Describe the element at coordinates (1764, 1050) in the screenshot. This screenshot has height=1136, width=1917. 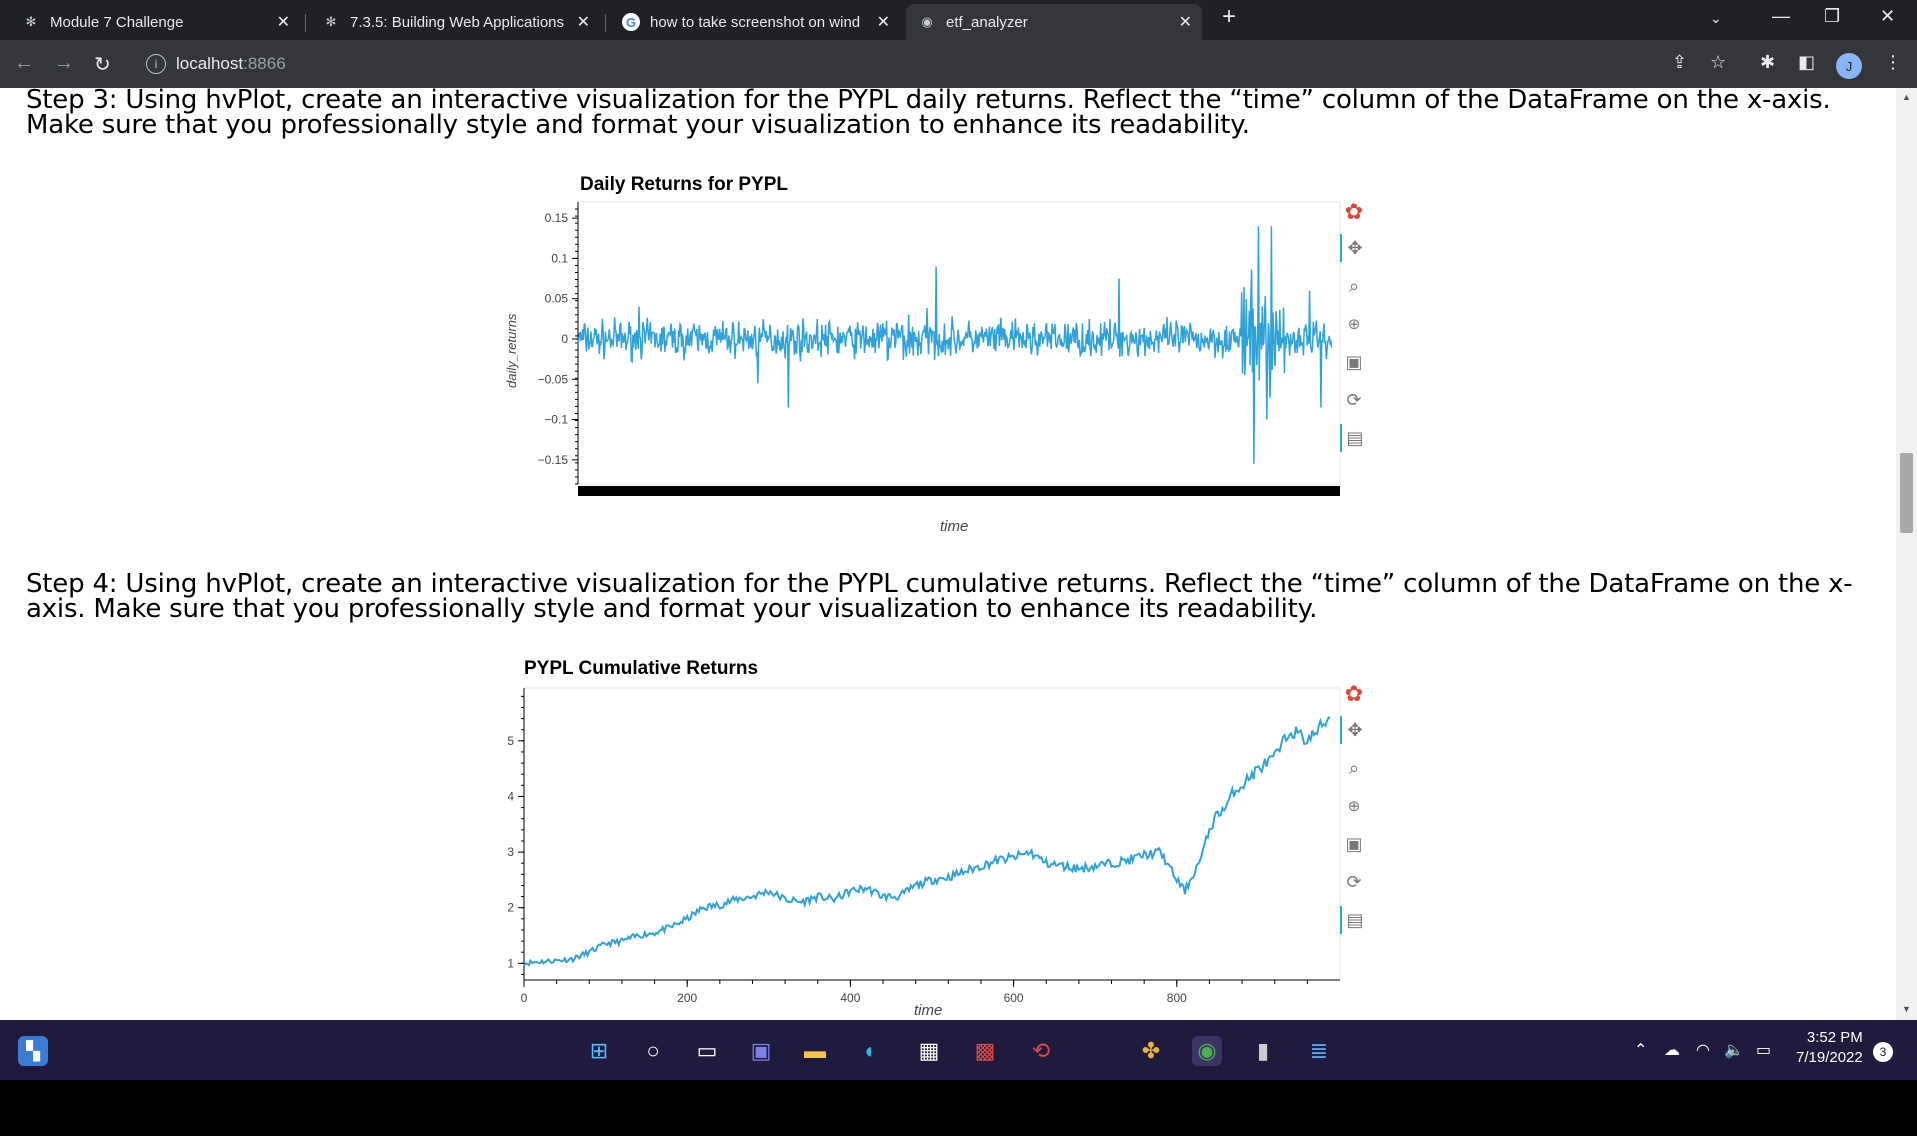
I see `battery-icon: ▭` at that location.